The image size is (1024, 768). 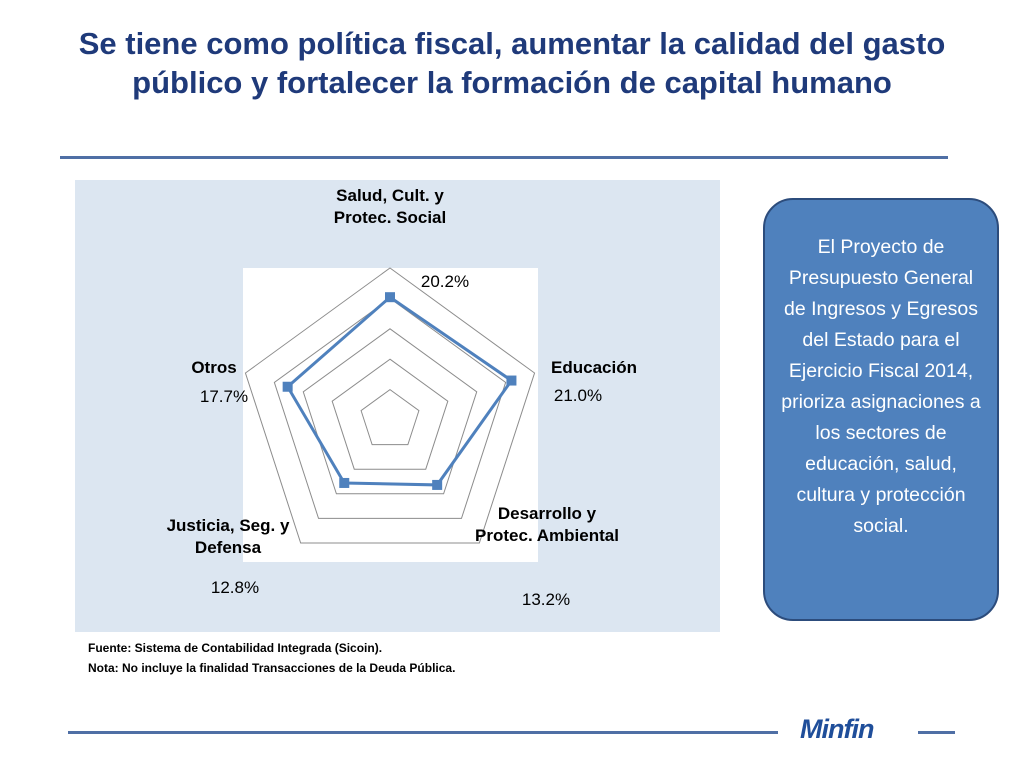 What do you see at coordinates (390, 206) in the screenshot?
I see `category-label: Salud, Cult. y Protec. Social` at bounding box center [390, 206].